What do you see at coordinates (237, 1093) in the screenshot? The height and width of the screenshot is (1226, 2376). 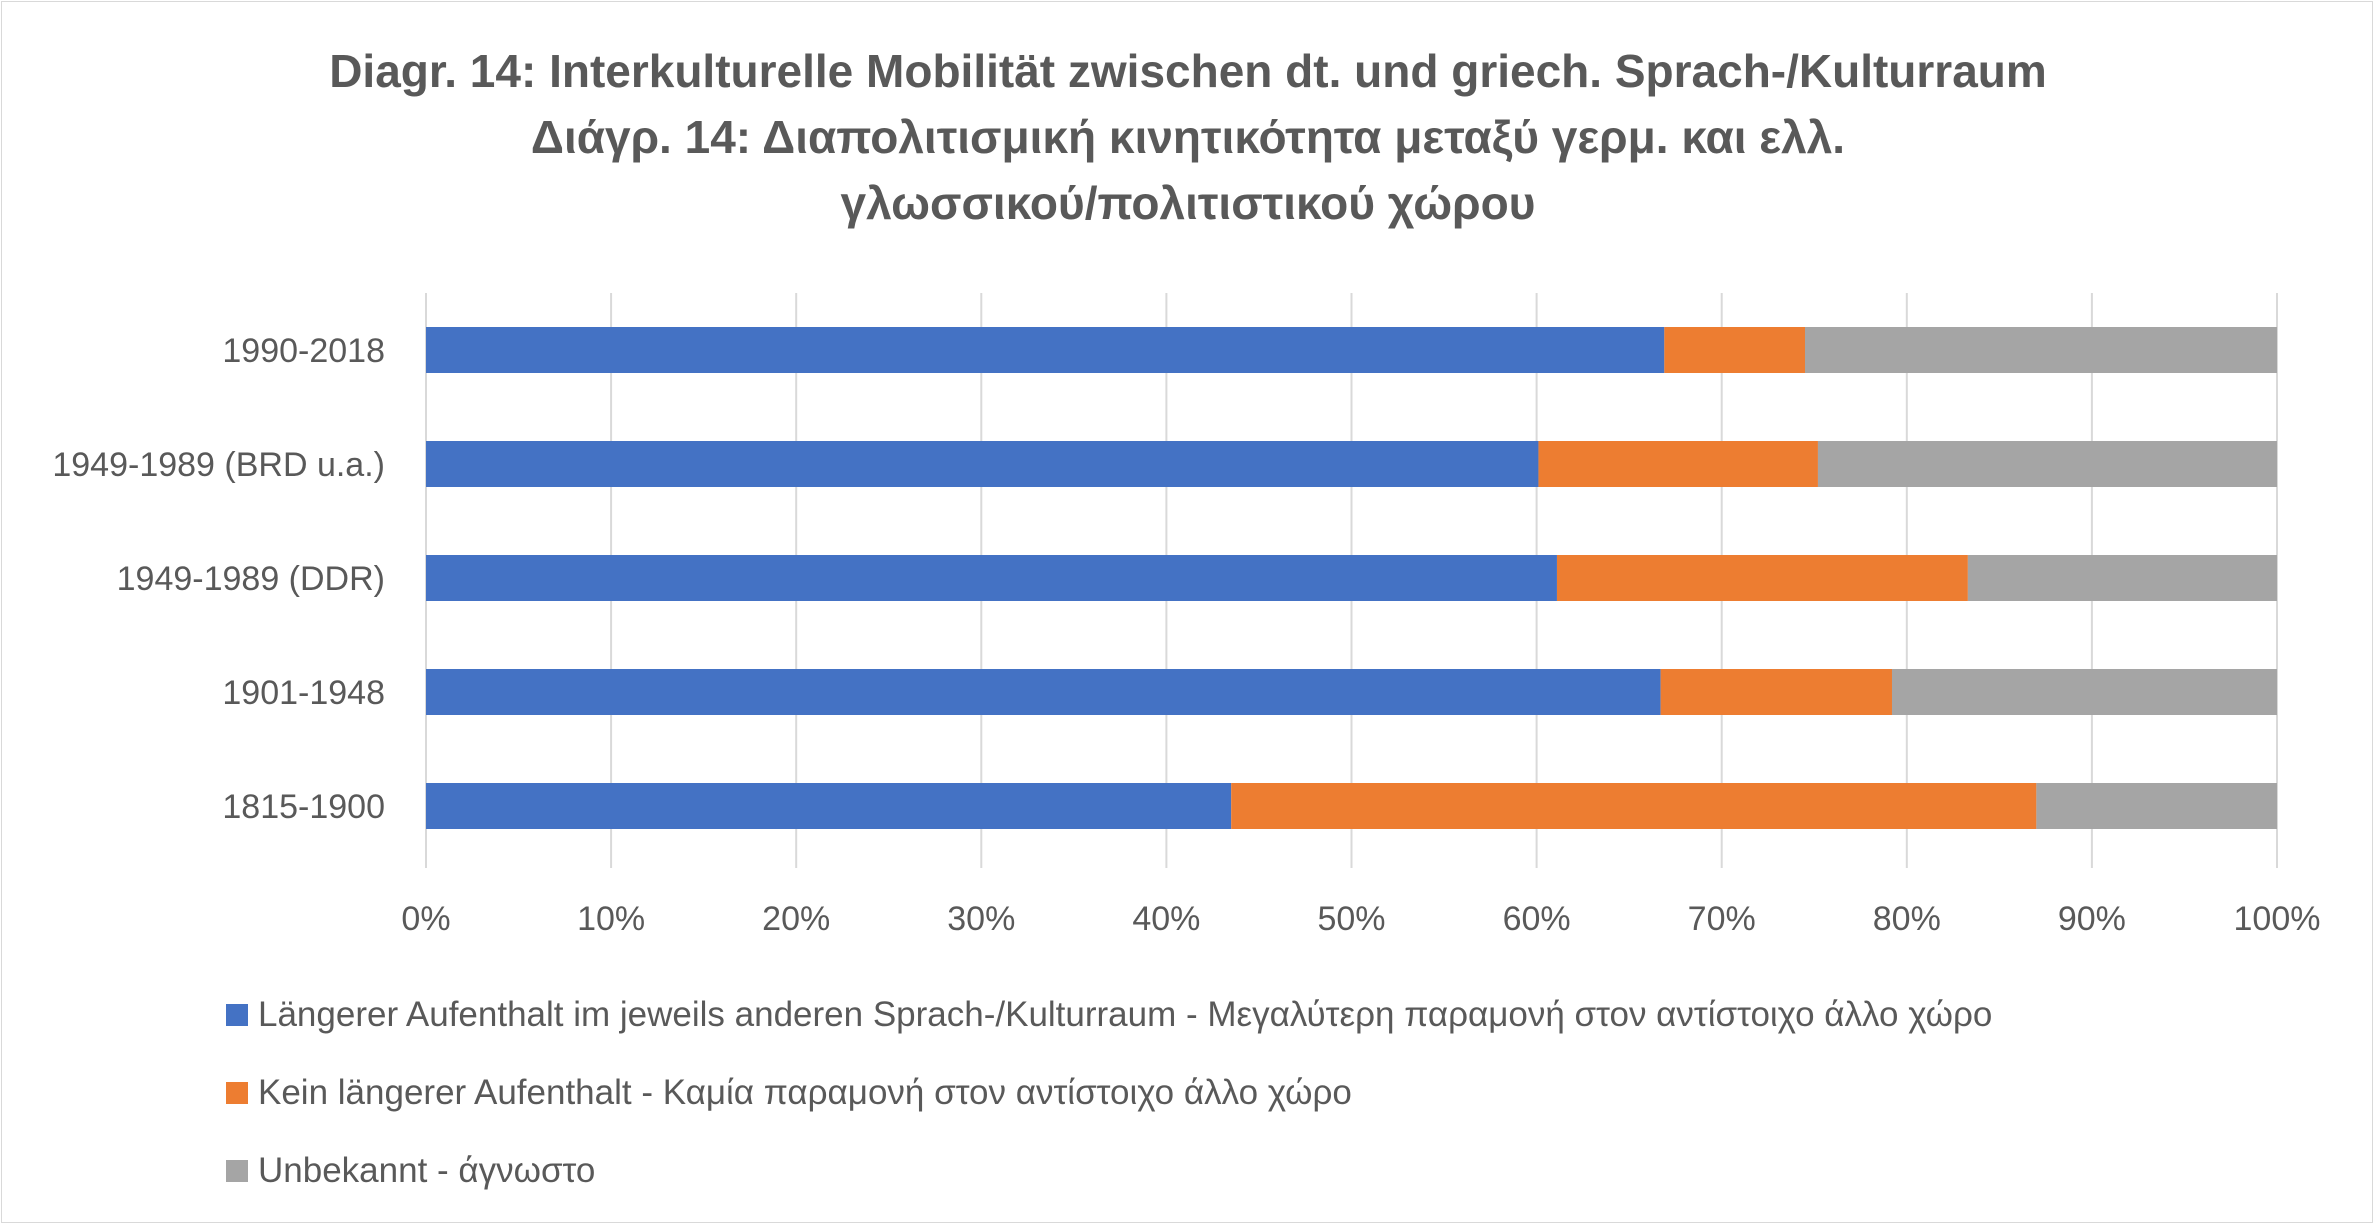 I see `legend-swatch-no-stay` at bounding box center [237, 1093].